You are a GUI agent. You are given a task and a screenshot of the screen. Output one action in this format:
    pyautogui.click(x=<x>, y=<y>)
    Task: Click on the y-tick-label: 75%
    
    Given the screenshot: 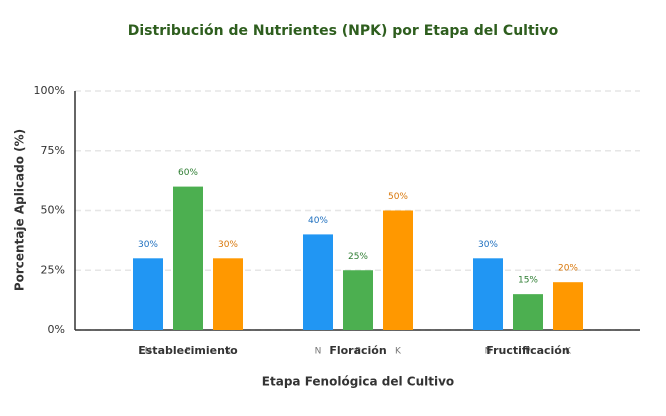 What is the action you would take?
    pyautogui.click(x=53, y=150)
    